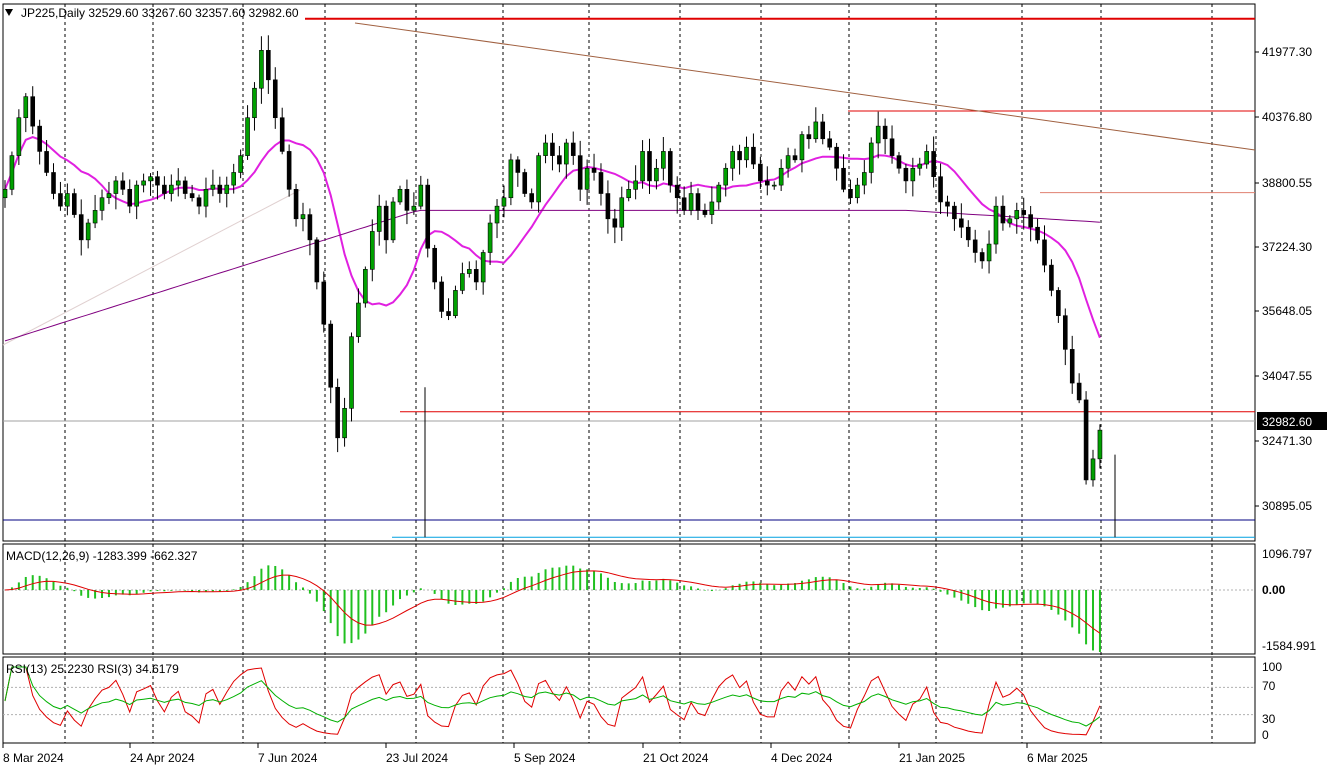 The height and width of the screenshot is (771, 1336). Describe the element at coordinates (545, 758) in the screenshot. I see `x-tick-label-4: 5 Sep 2024` at that location.